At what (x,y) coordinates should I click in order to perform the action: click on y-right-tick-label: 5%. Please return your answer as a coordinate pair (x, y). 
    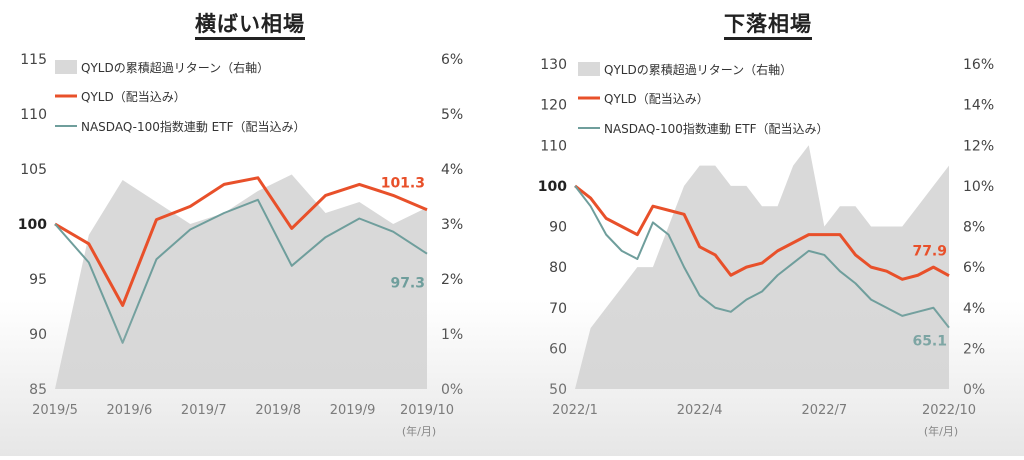
    Looking at the image, I should click on (452, 115).